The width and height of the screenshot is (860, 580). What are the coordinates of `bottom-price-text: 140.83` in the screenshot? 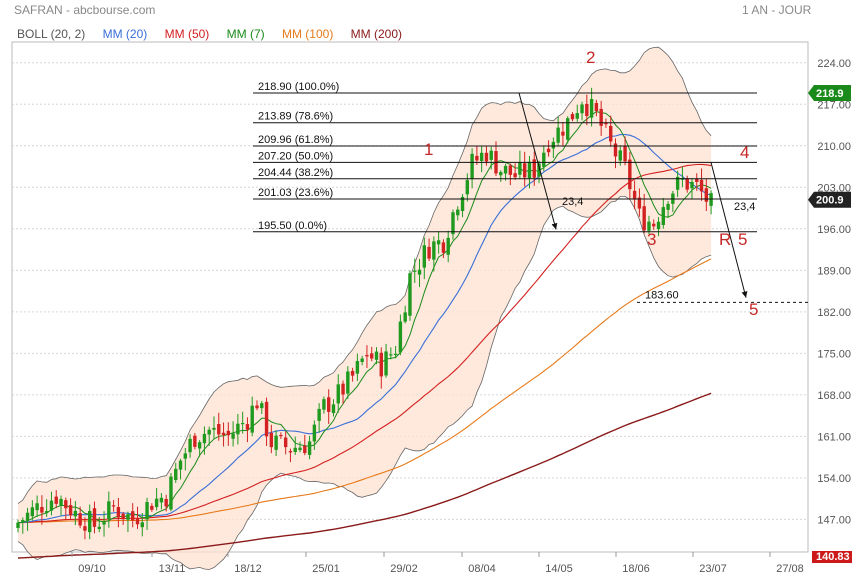 It's located at (833, 557).